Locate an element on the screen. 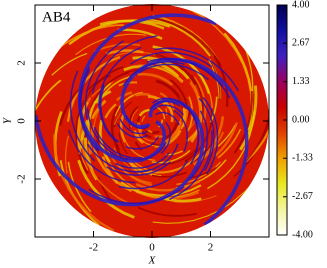 Image resolution: width=327 pixels, height=268 pixels. y-tick-label: 0 is located at coordinates (22, 121).